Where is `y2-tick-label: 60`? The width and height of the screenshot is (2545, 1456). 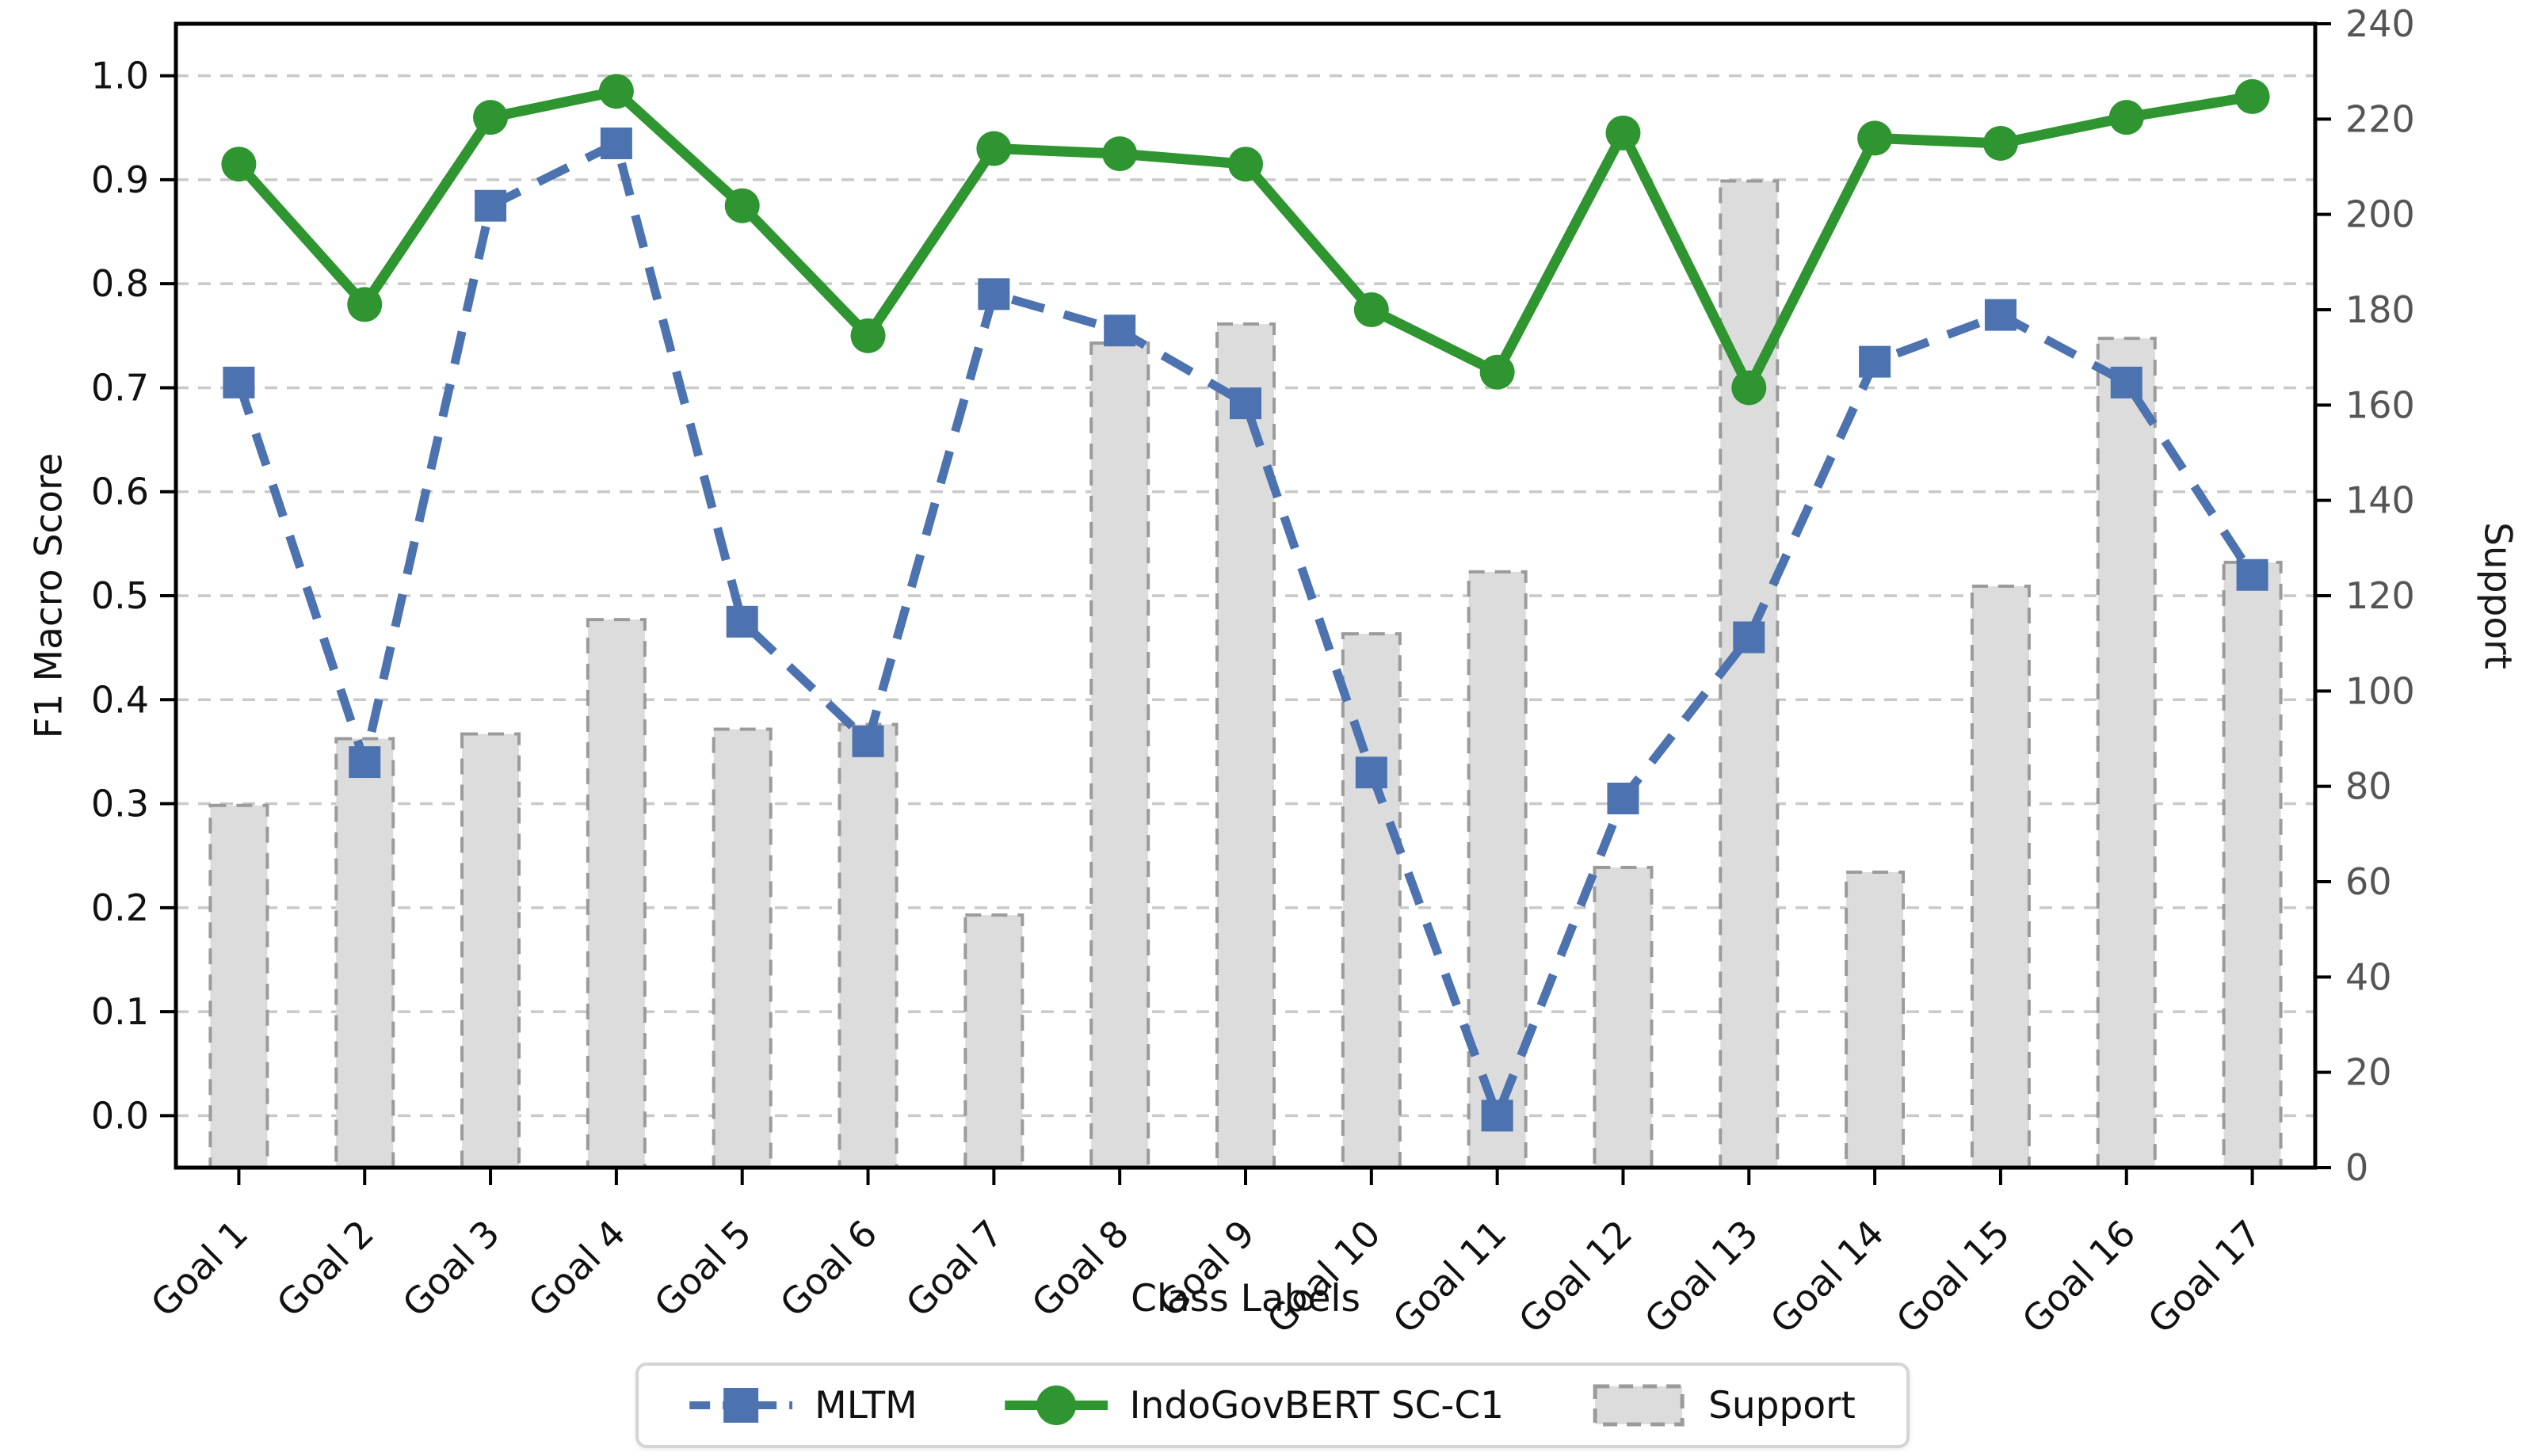
y2-tick-label: 60 is located at coordinates (2368, 881).